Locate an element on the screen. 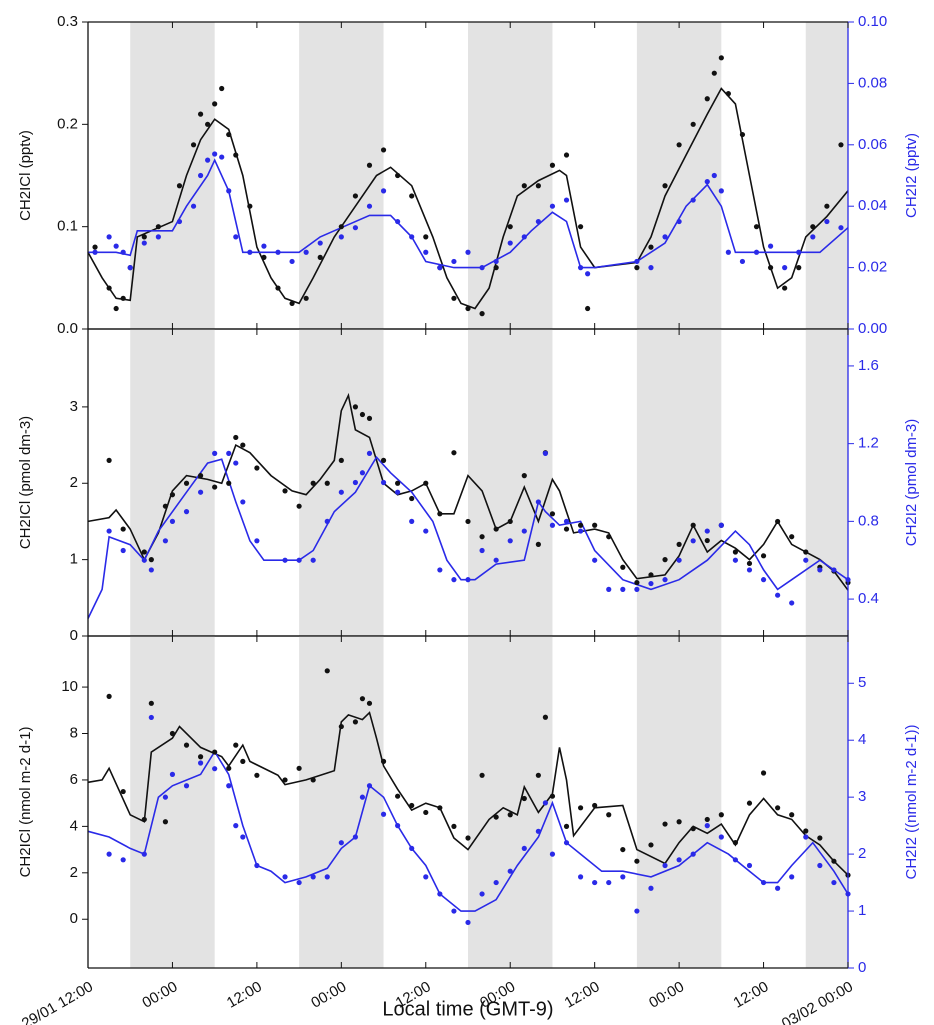  y-tick-label: 0.3 is located at coordinates (67, 21).